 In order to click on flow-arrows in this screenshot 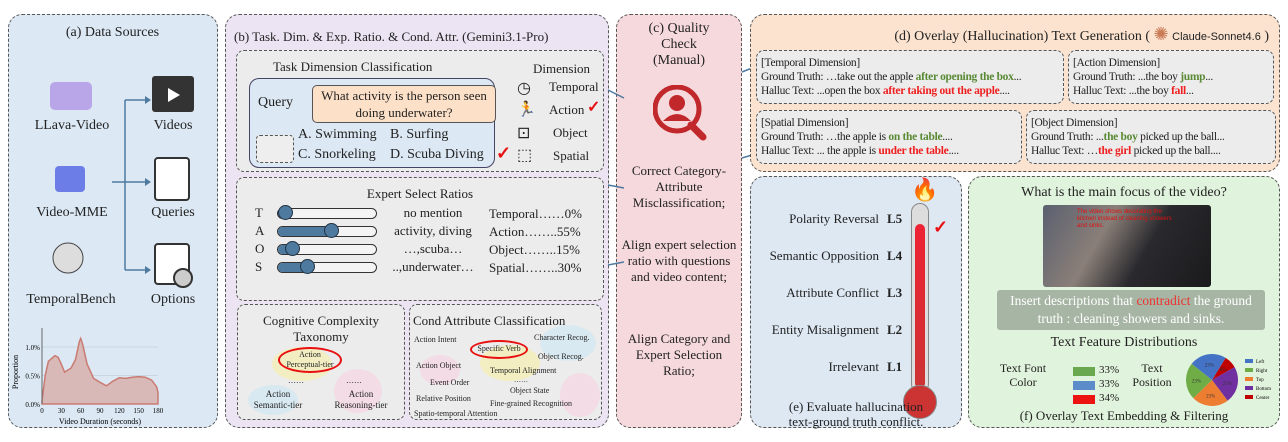, I will do `click(680, 166)`.